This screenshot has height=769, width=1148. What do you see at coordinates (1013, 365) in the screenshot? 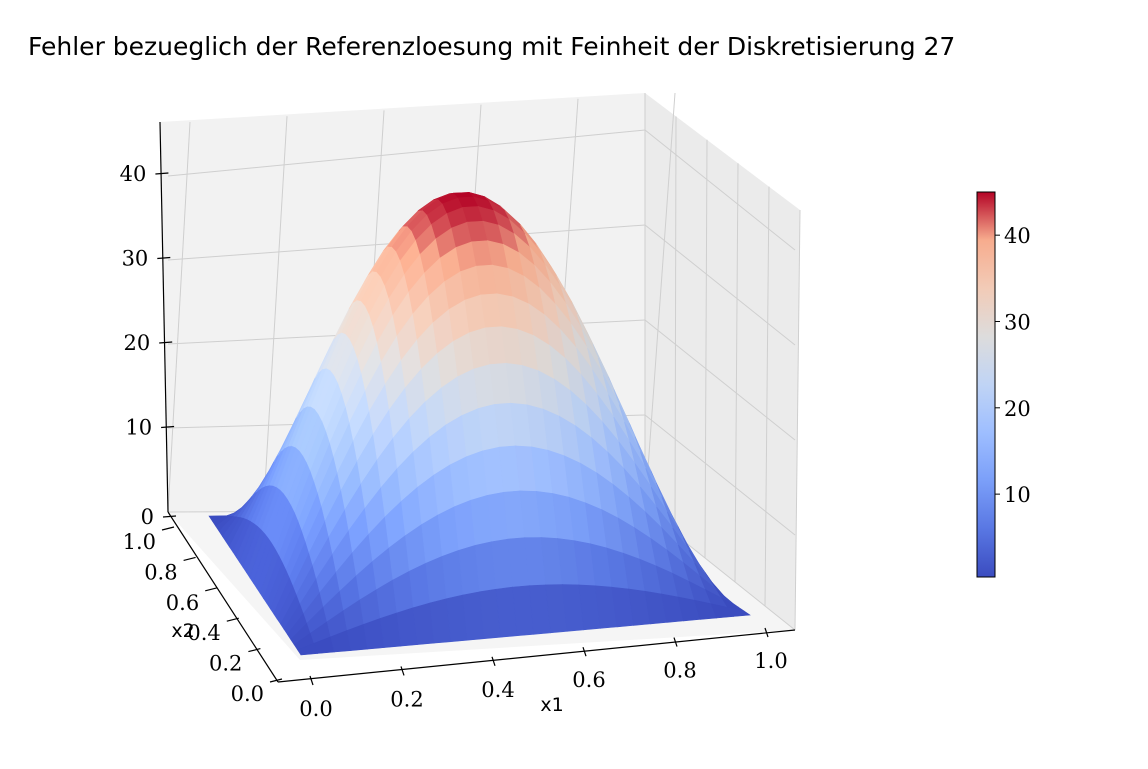
I see `colorbar-ticks: 10 20 30 40` at bounding box center [1013, 365].